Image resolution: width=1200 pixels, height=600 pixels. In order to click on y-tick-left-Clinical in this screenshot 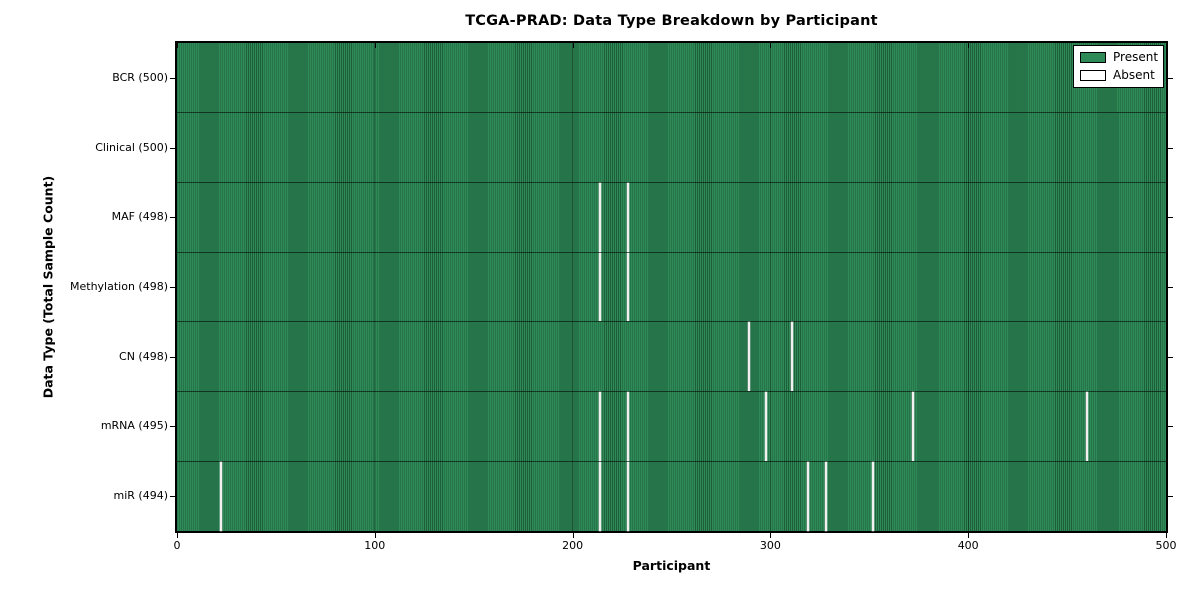, I will do `click(172, 148)`.